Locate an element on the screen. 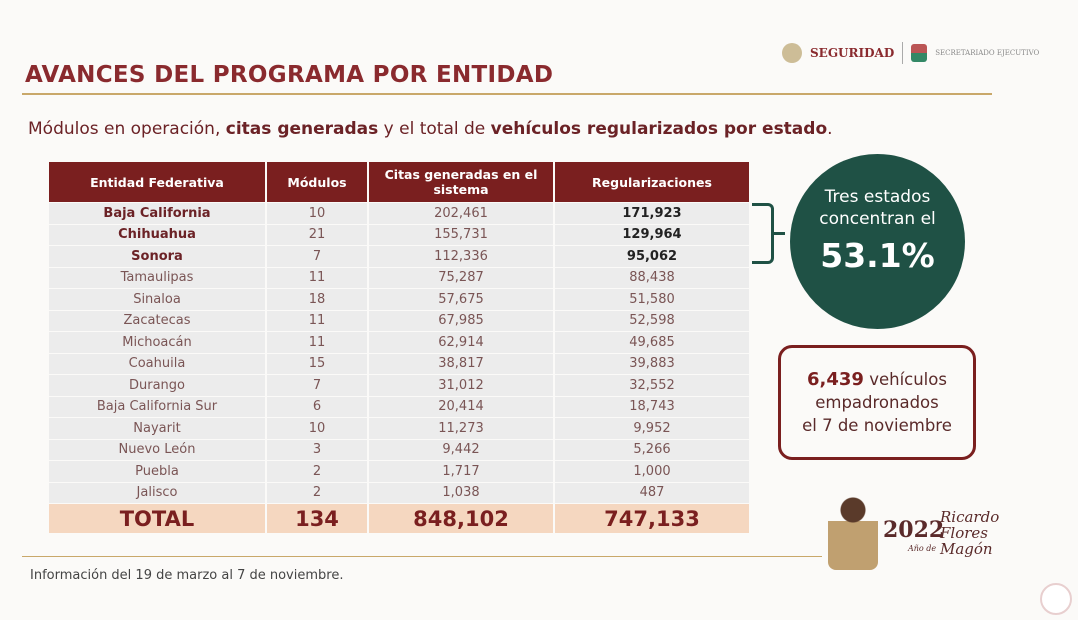 Image resolution: width=1078 pixels, height=620 pixels. table-row: Tamaulipas 11 75,287 88,438 is located at coordinates (399, 277).